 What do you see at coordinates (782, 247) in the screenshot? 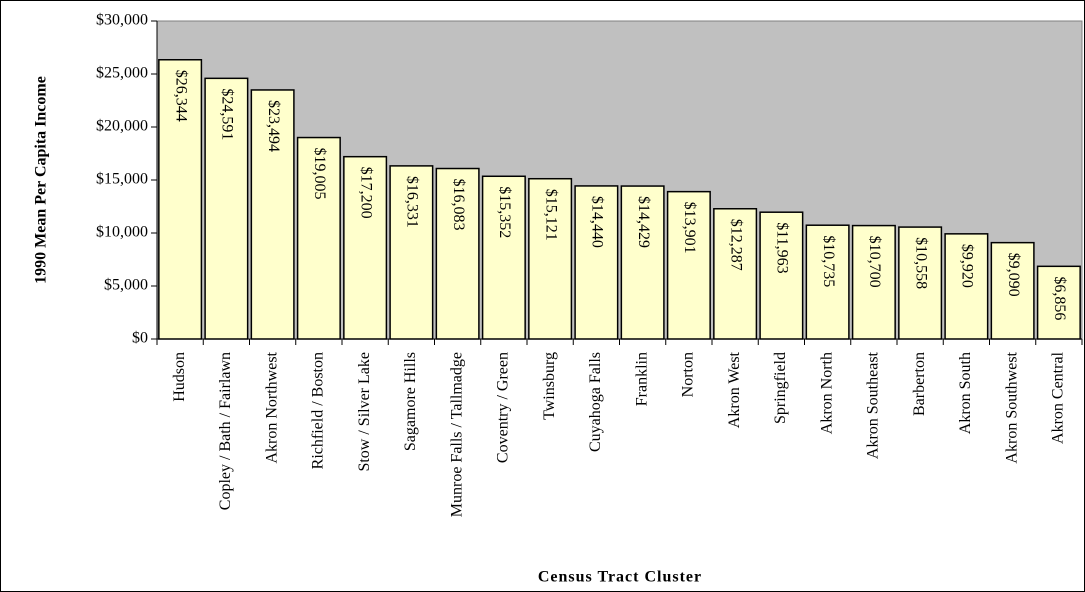
I see `data-label: $11,963` at bounding box center [782, 247].